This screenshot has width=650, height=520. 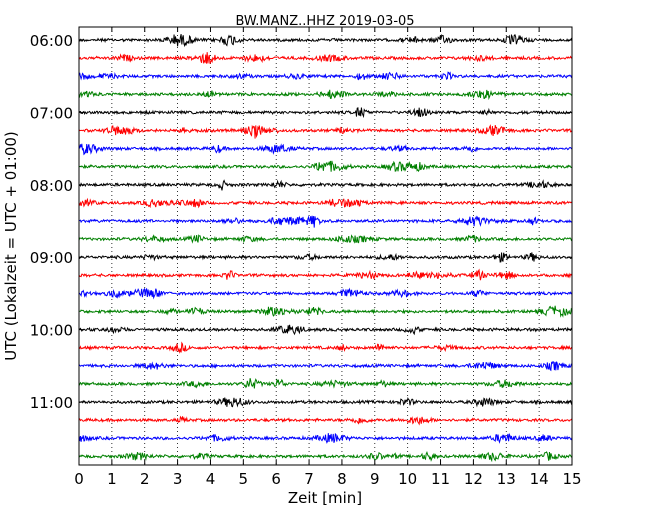 I want to click on x-tick-label: 15, so click(x=571, y=479).